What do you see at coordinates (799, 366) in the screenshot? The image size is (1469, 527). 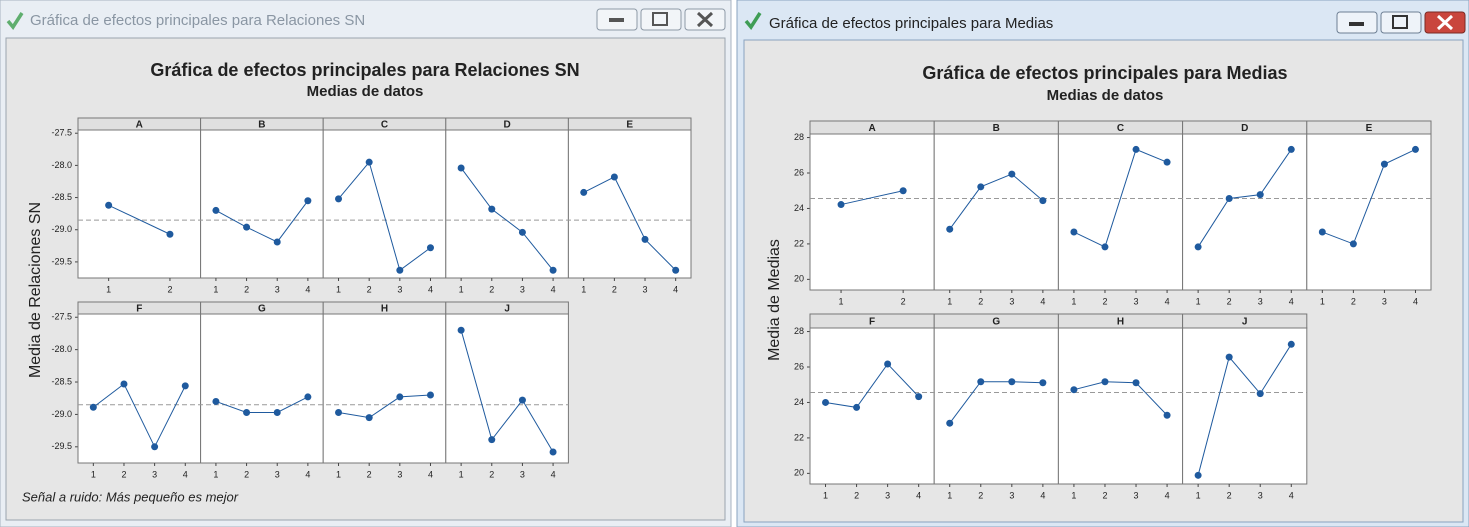 I see `y-tick-label: 26` at bounding box center [799, 366].